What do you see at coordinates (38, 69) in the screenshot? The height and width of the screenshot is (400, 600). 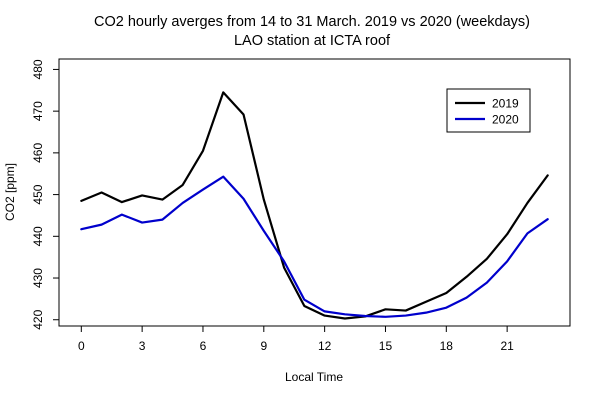 I see `y-tick-label: 480` at bounding box center [38, 69].